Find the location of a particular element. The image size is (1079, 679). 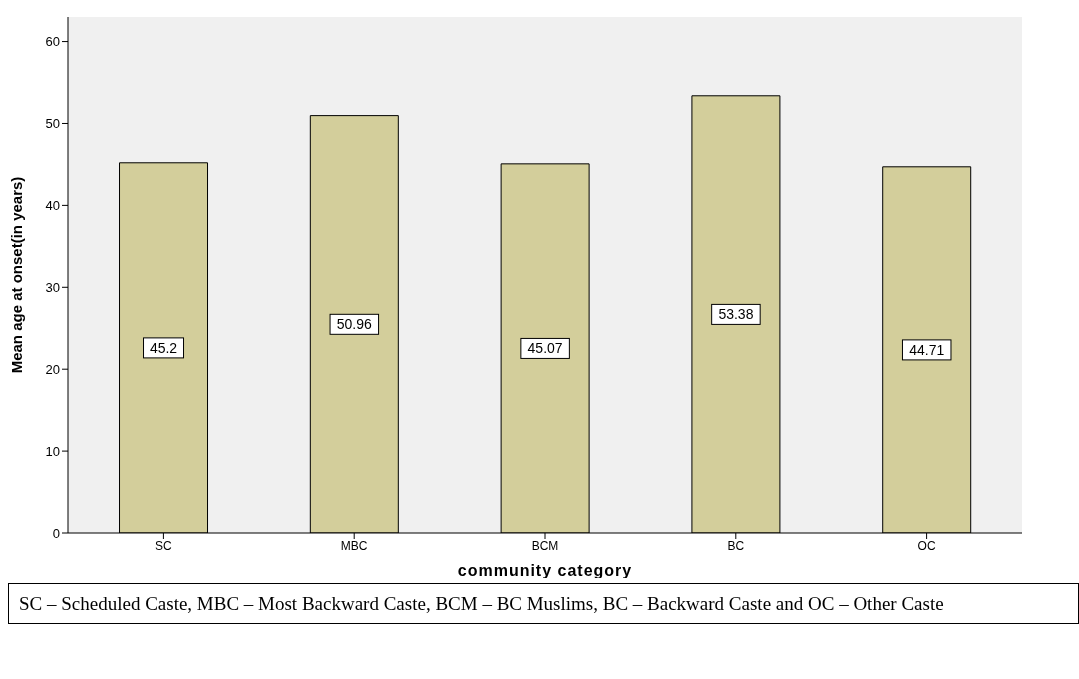

x-tick-label: MBC is located at coordinates (354, 545).